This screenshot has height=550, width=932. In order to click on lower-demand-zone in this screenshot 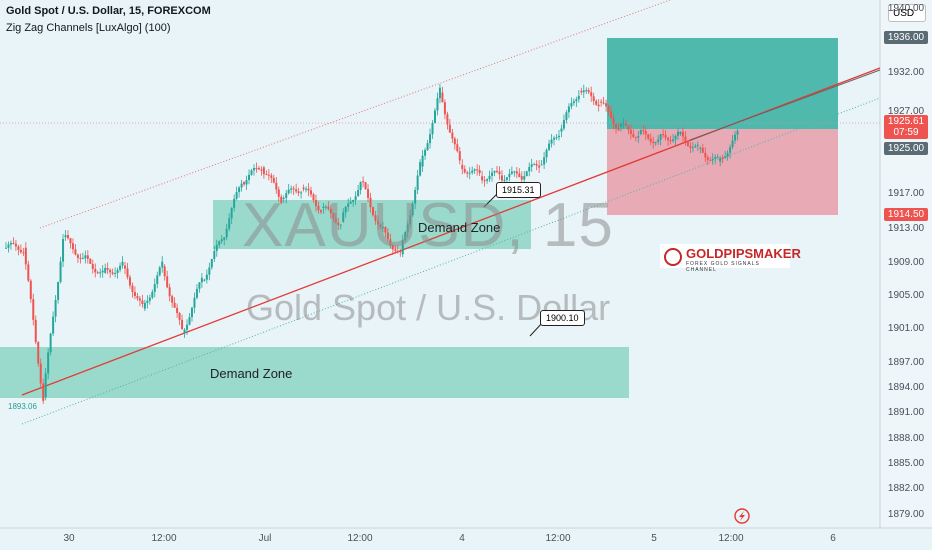, I will do `click(314, 372)`.